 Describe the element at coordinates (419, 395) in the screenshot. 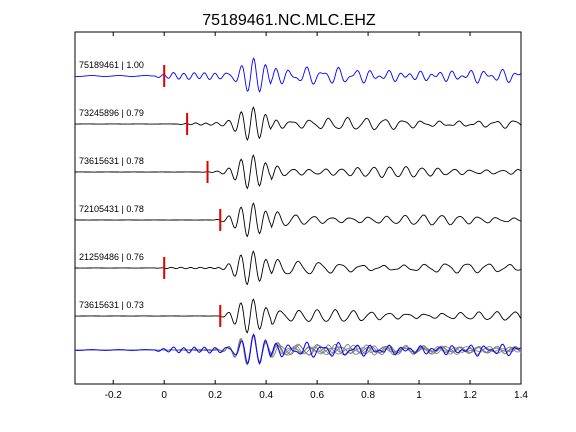

I see `x-tick-label: 1` at that location.